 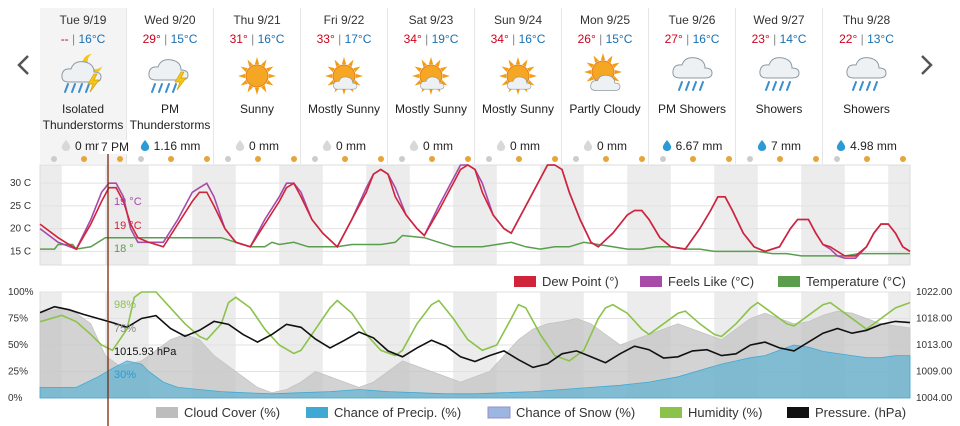 What do you see at coordinates (257, 86) in the screenshot?
I see `day-card: Thu 9/21 31° | 16°C Sunny 0 mm` at bounding box center [257, 86].